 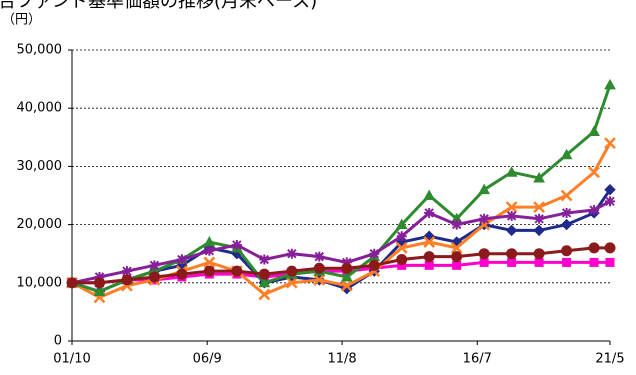 I want to click on x-tick-label: 21/5, so click(x=609, y=359).